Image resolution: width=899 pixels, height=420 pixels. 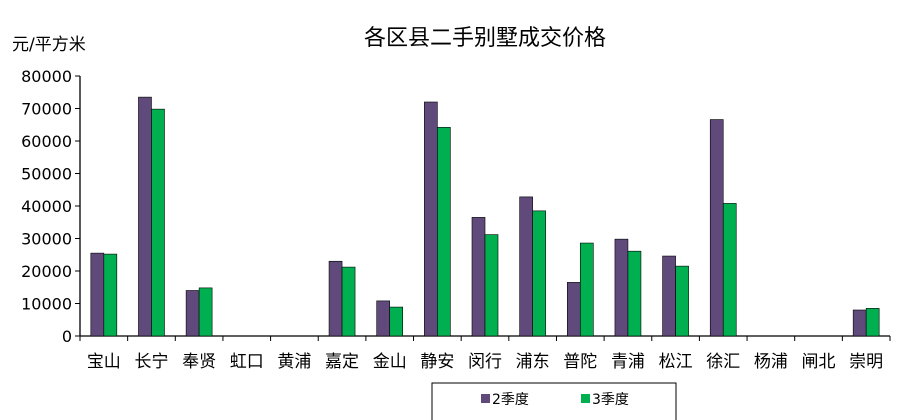 What do you see at coordinates (866, 362) in the screenshot?
I see `x-tick-label: 崇明` at bounding box center [866, 362].